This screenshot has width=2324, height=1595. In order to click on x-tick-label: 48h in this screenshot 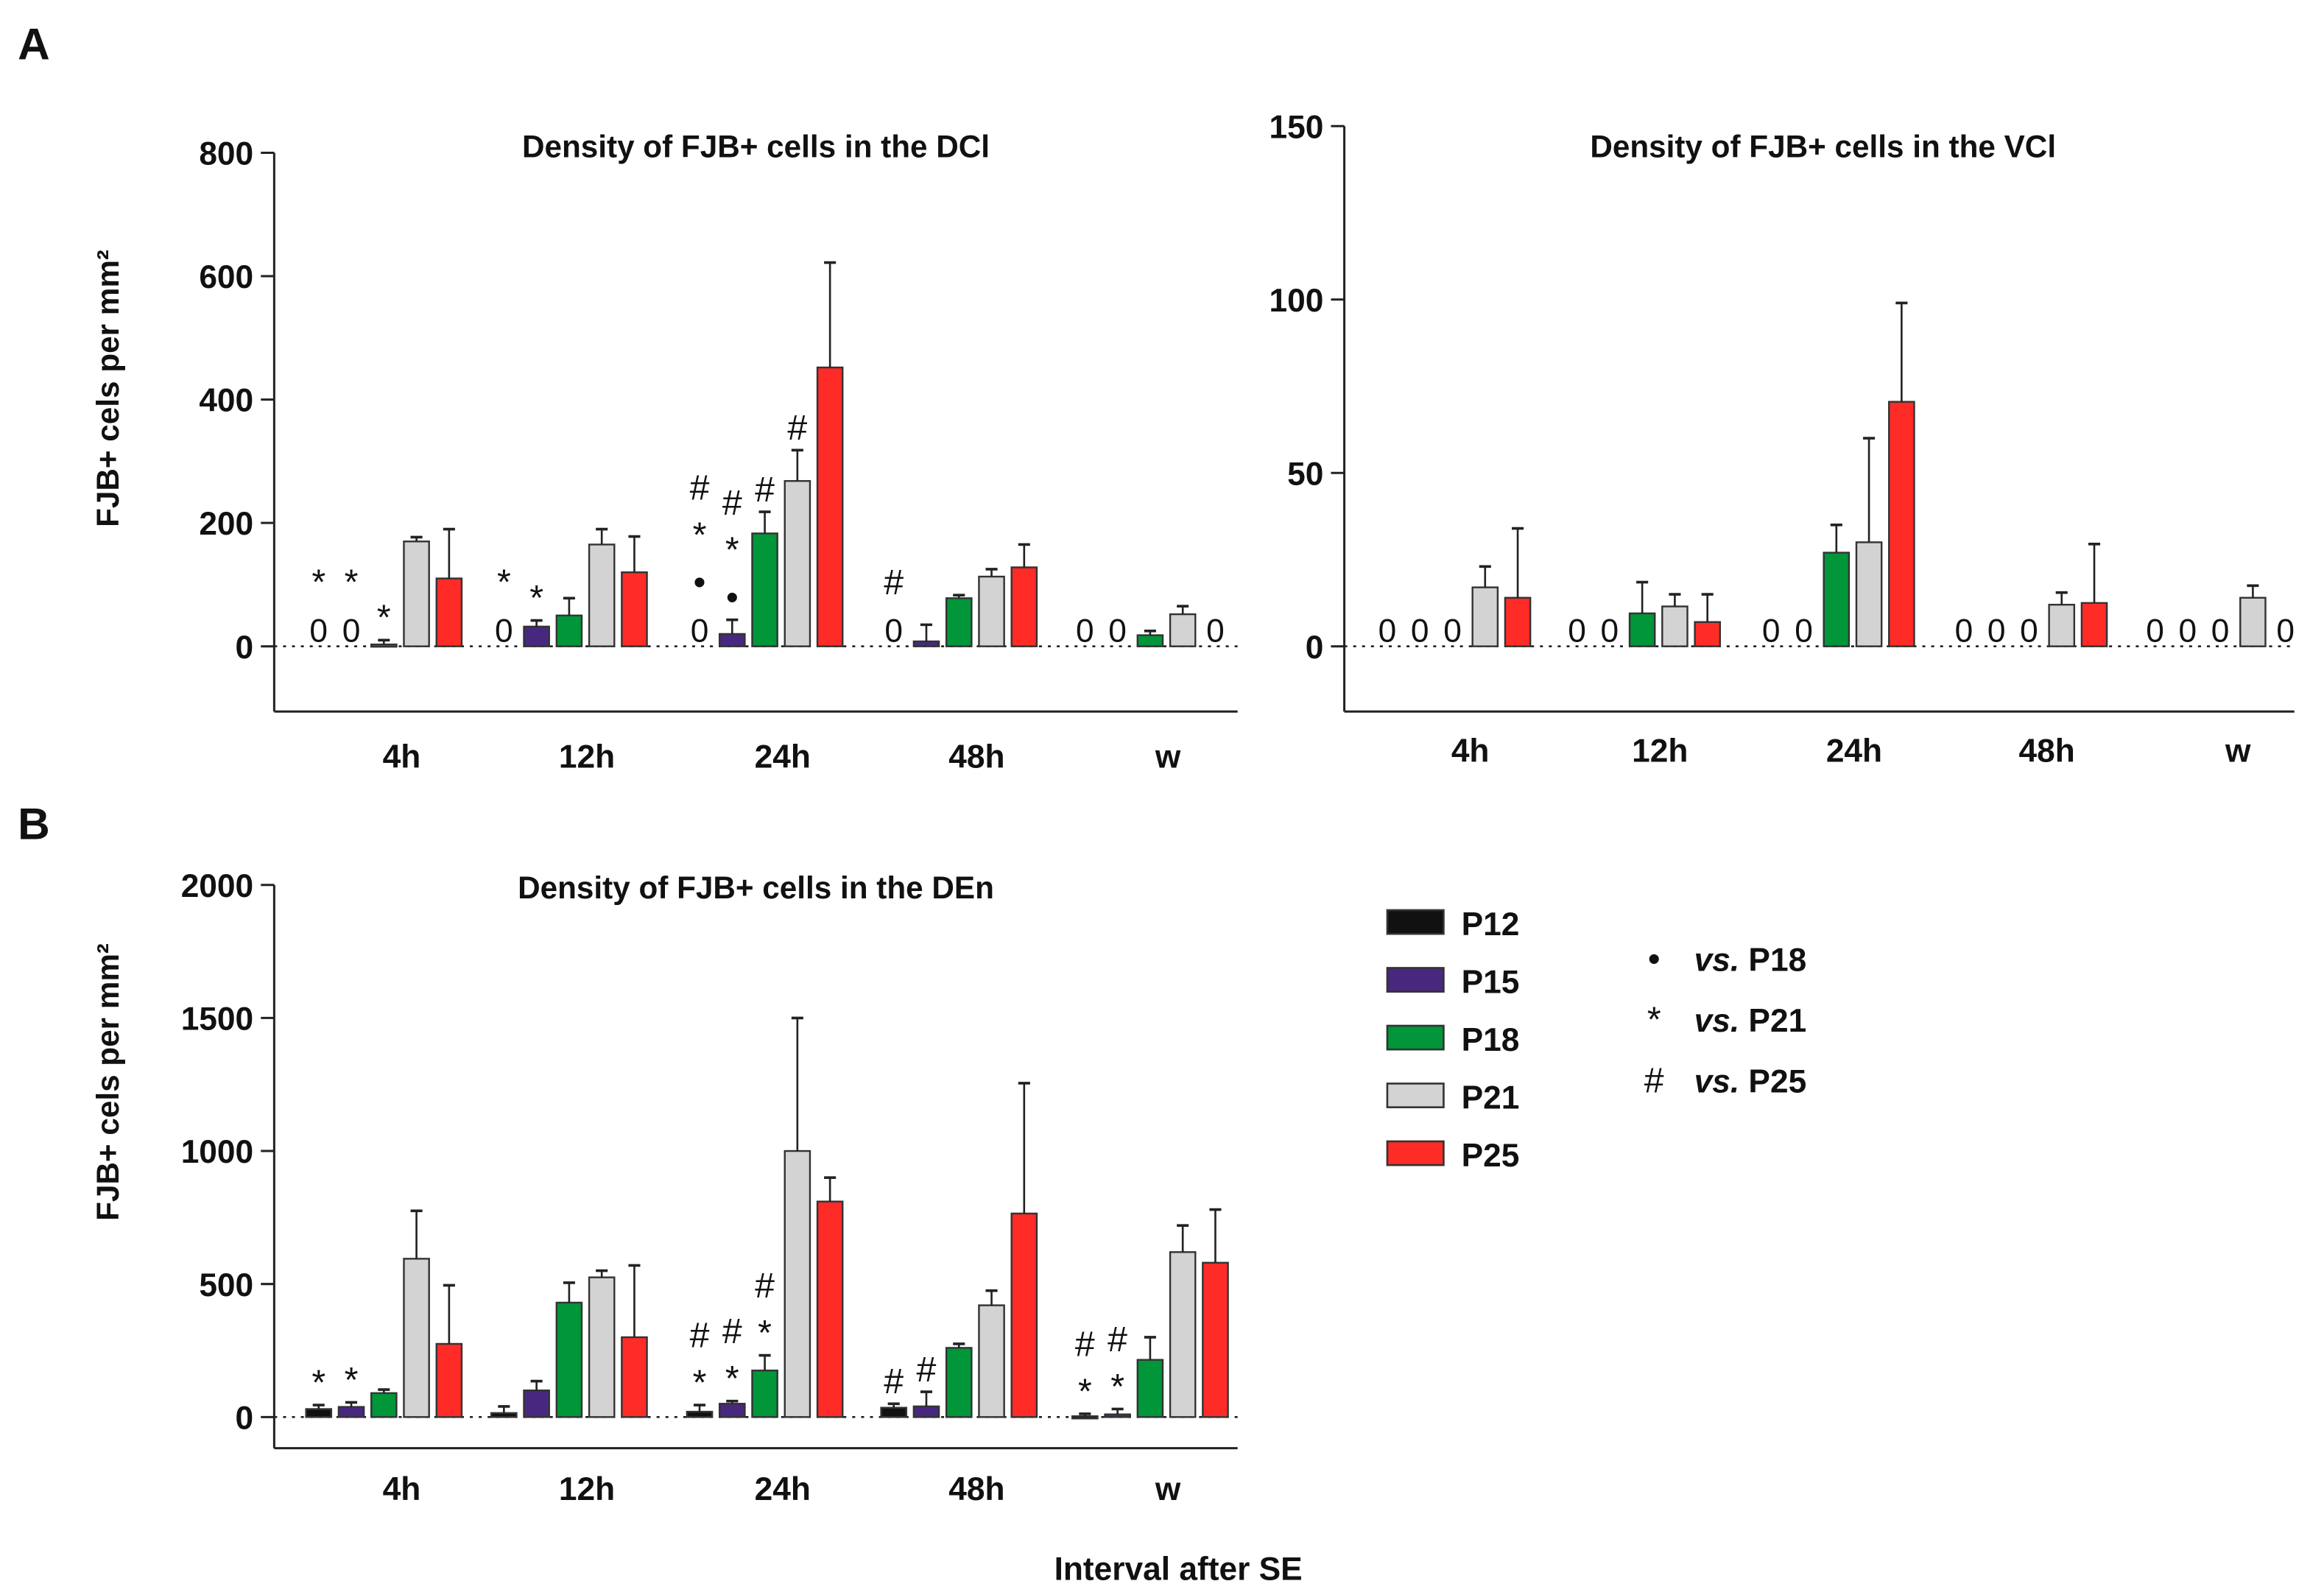, I will do `click(976, 757)`.